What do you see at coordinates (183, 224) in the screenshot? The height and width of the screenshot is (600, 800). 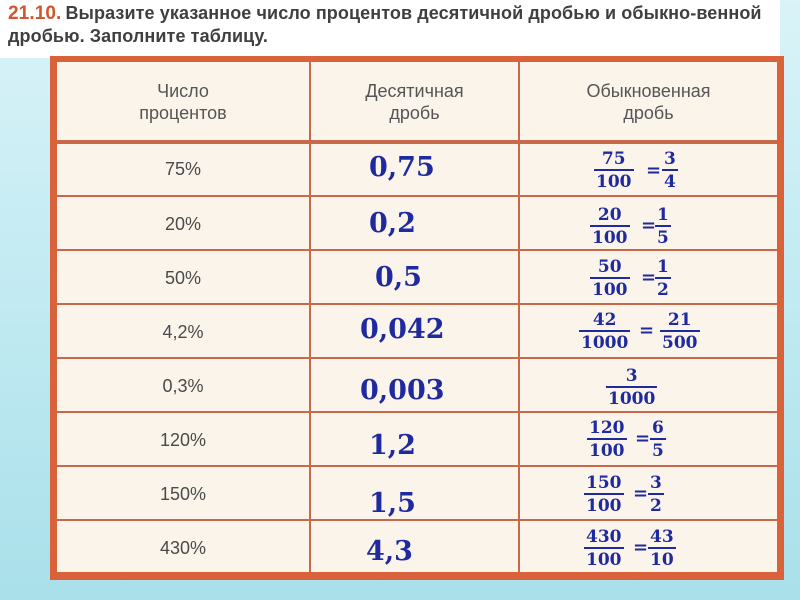 I see `percent-cell: 20%` at bounding box center [183, 224].